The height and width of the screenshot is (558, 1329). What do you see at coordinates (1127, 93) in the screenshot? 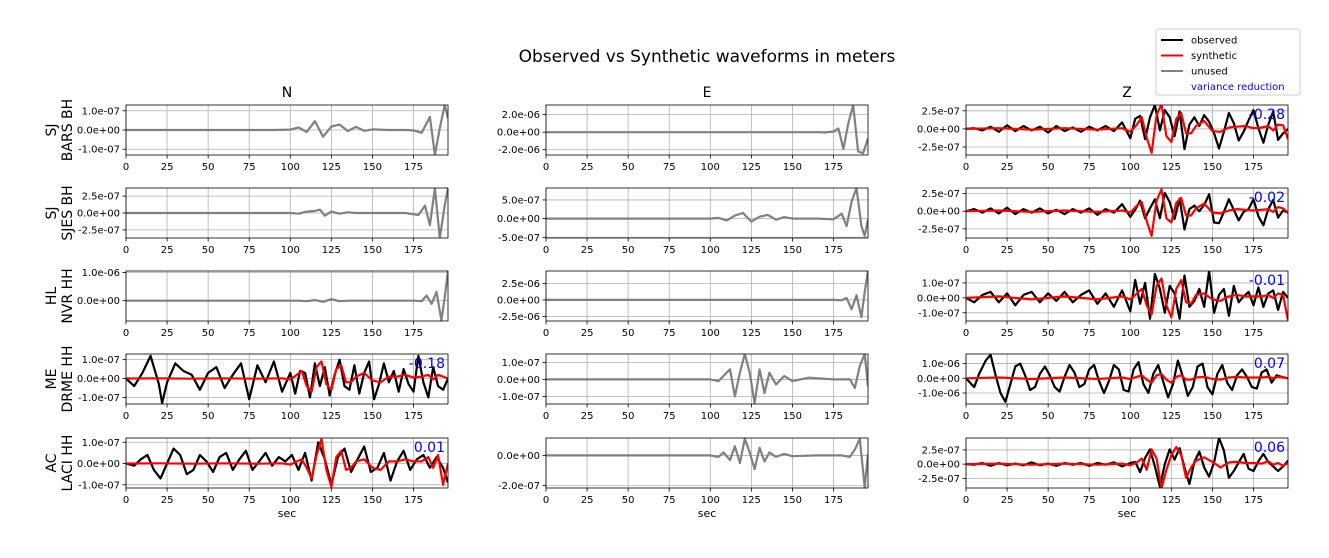
I see `column-title-z: Z` at bounding box center [1127, 93].